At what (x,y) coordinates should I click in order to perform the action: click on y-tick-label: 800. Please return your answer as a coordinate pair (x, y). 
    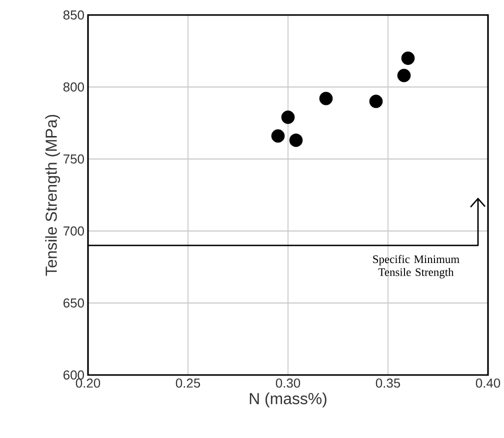
    Looking at the image, I should click on (73, 87).